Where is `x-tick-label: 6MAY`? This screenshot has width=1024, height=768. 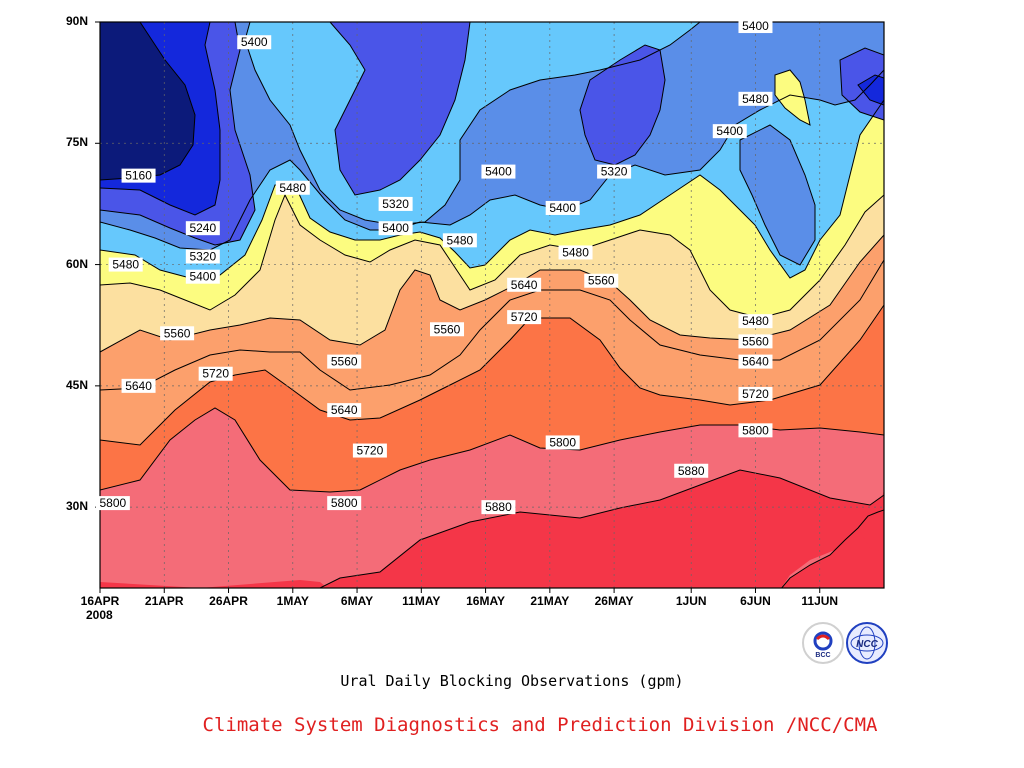 x-tick-label: 6MAY is located at coordinates (357, 601).